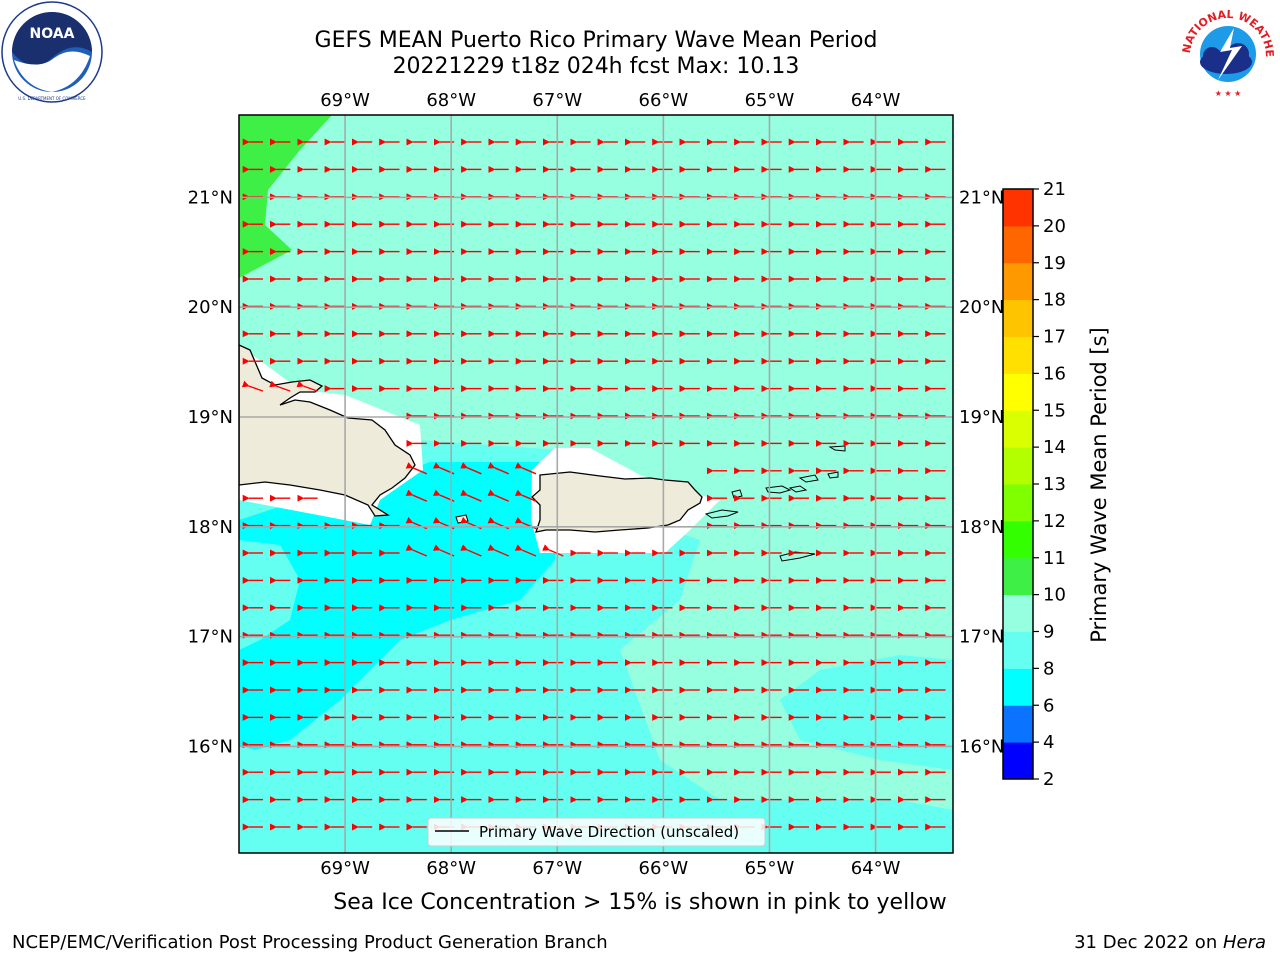  What do you see at coordinates (981, 307) in the screenshot?
I see `lat-tick-label-right: 20°N` at bounding box center [981, 307].